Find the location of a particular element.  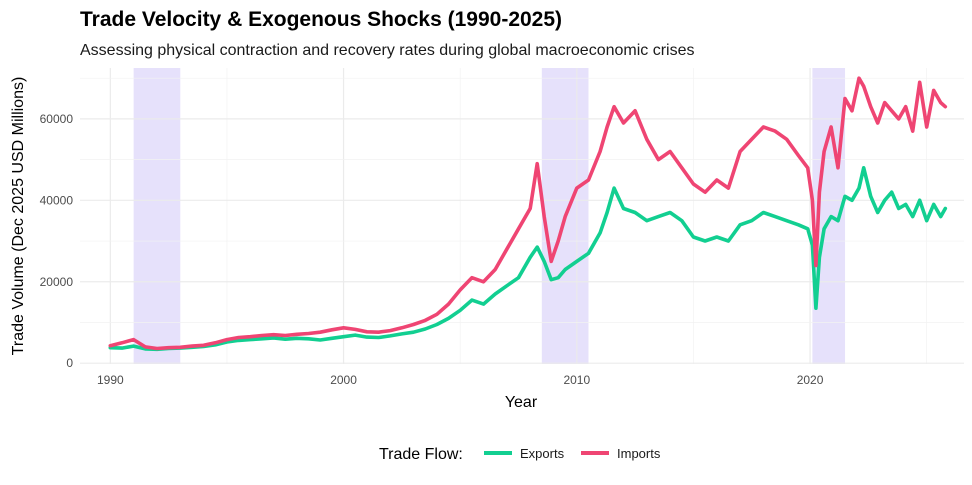

legend-title: Trade Flow: is located at coordinates (421, 454).